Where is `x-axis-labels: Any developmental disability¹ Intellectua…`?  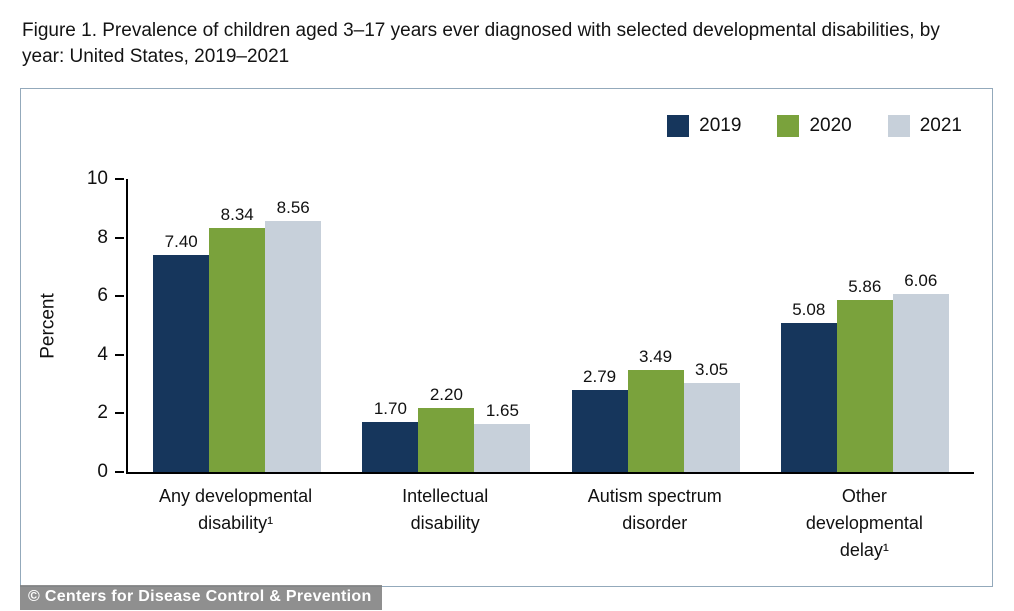 x-axis-labels: Any developmental disability¹ Intellectua… is located at coordinates (550, 523).